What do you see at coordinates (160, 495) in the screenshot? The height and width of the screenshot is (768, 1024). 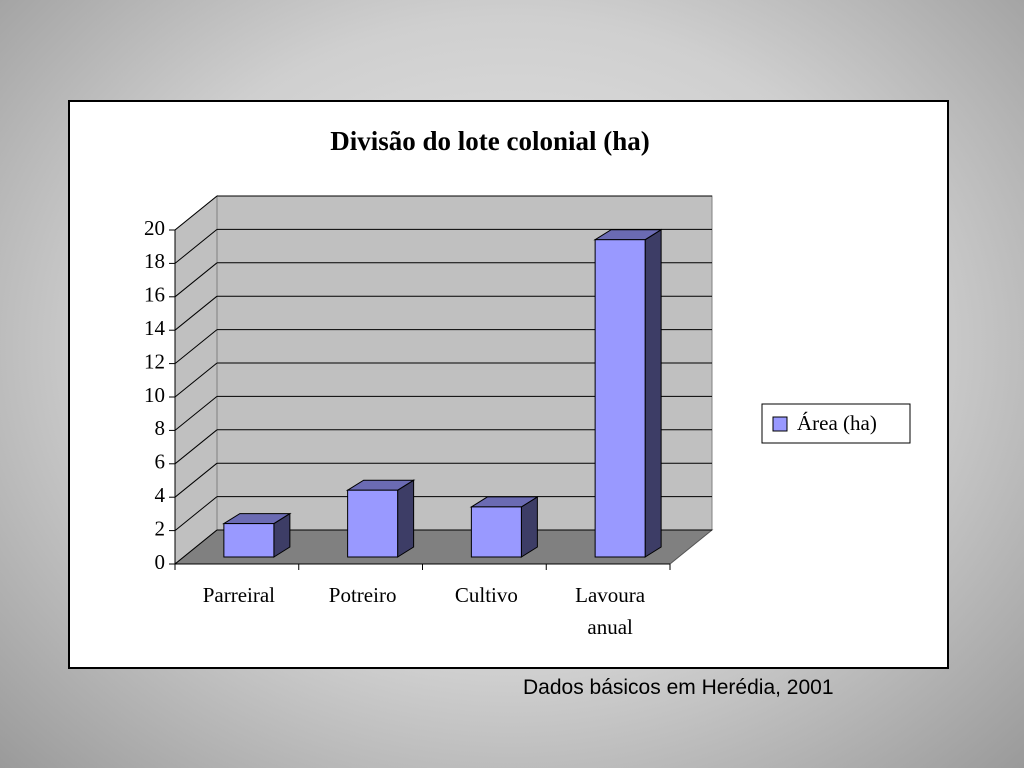 I see `y-tick-label: 4` at bounding box center [160, 495].